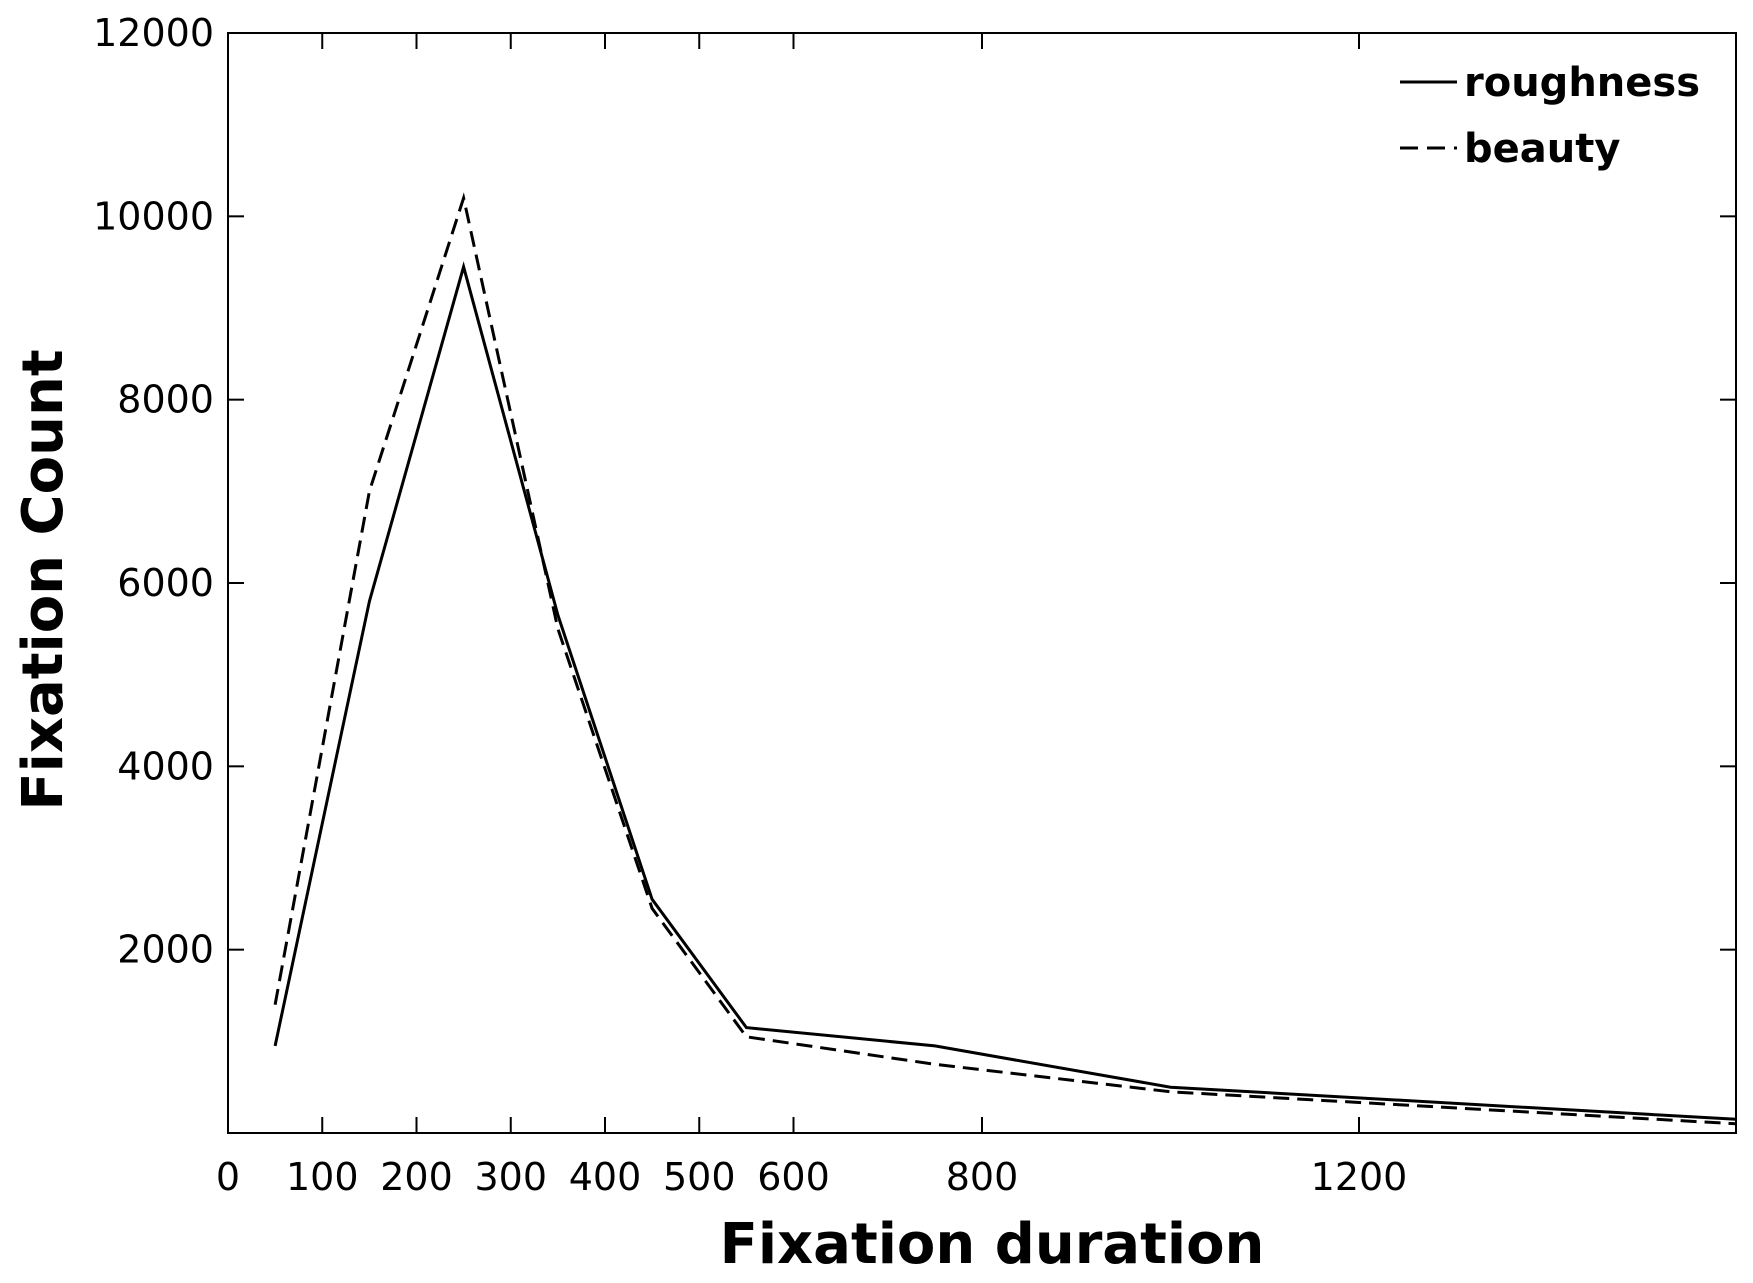  Describe the element at coordinates (992, 1244) in the screenshot. I see `x-axis-title: Fixation duration` at that location.